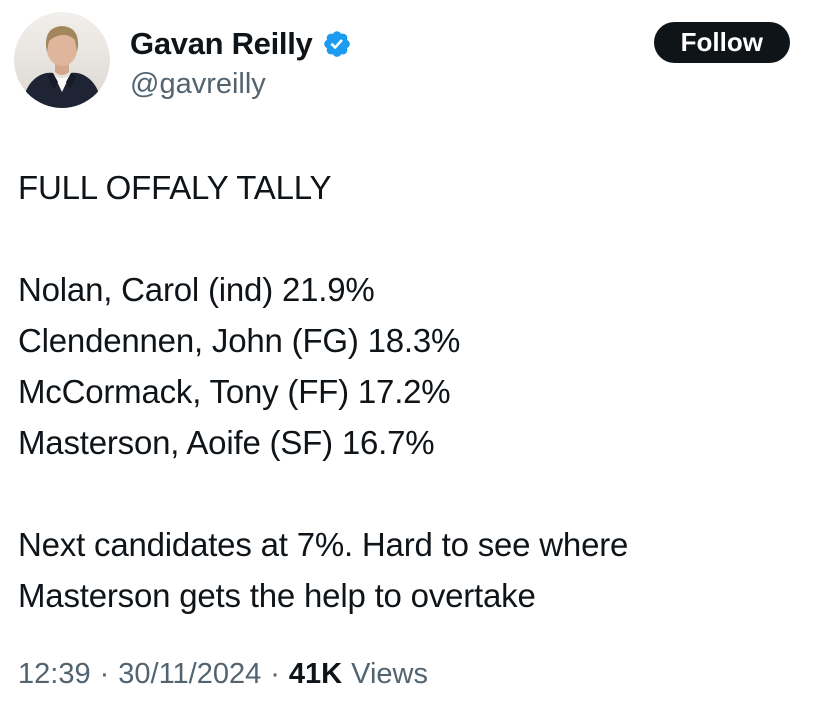 The height and width of the screenshot is (711, 828). What do you see at coordinates (277, 595) in the screenshot?
I see `tweet-line-comment-2: Masterson gets the help to overtake` at bounding box center [277, 595].